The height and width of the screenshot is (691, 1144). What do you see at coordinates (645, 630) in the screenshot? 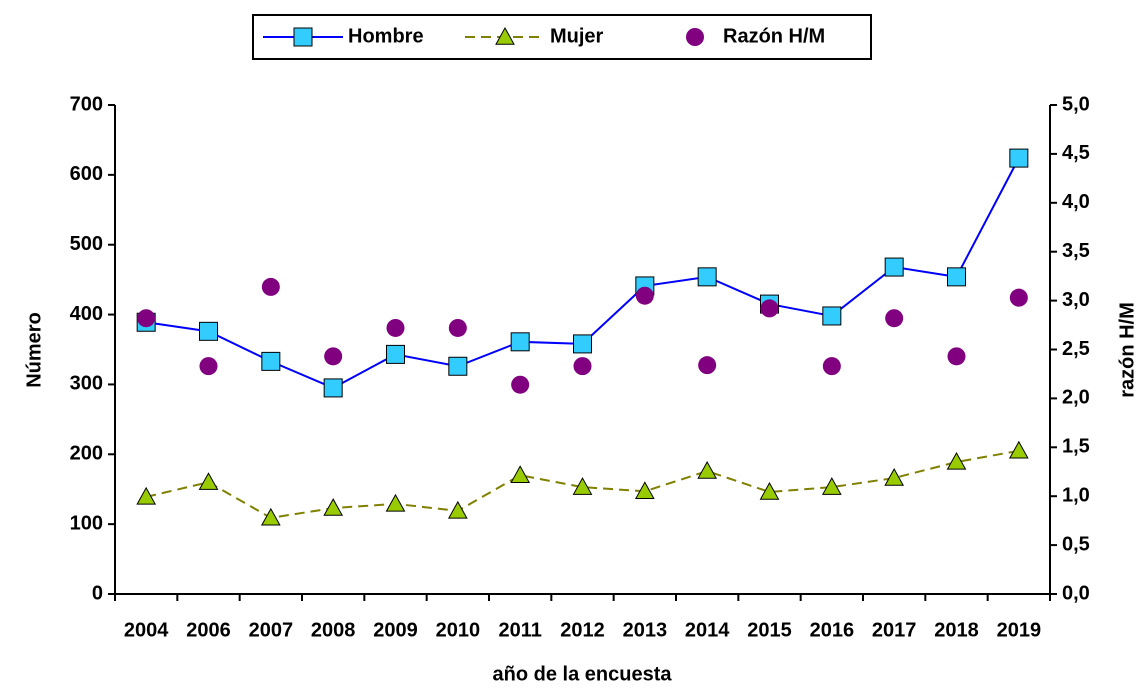
I see `x-tick-label: 2013` at bounding box center [645, 630].